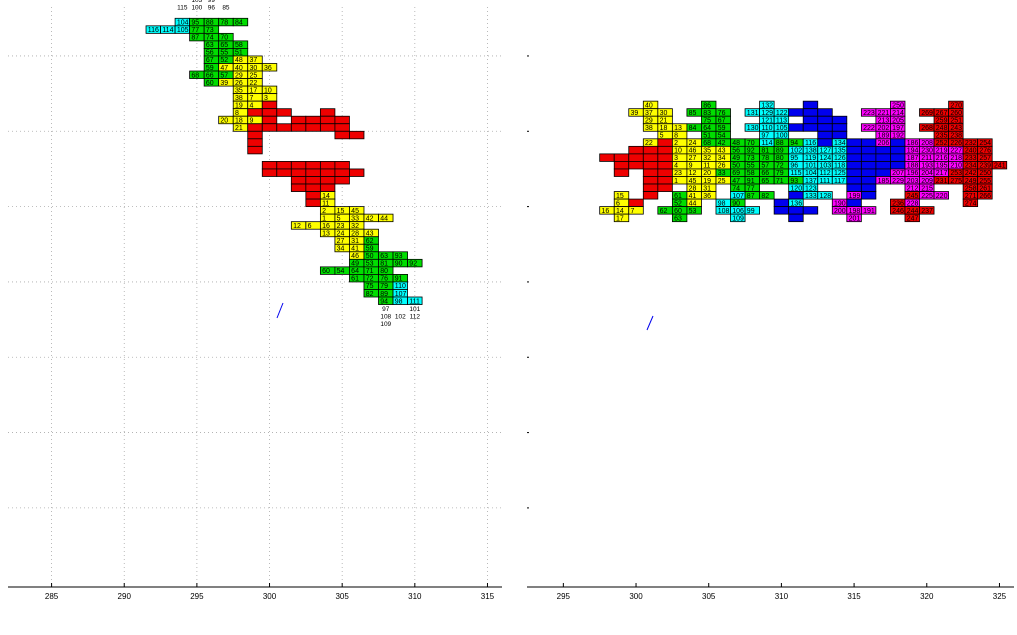 This screenshot has height=635, width=1017. I want to click on cell-label: 189, so click(884, 136).